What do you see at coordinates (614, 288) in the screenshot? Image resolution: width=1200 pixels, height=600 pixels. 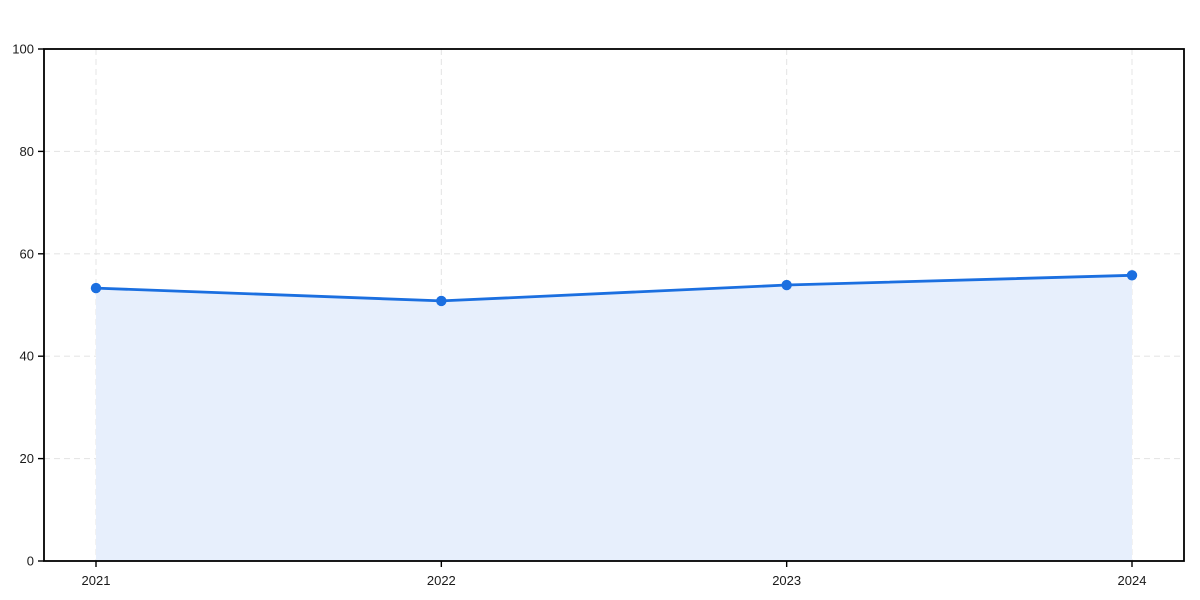 I see `series-line` at bounding box center [614, 288].